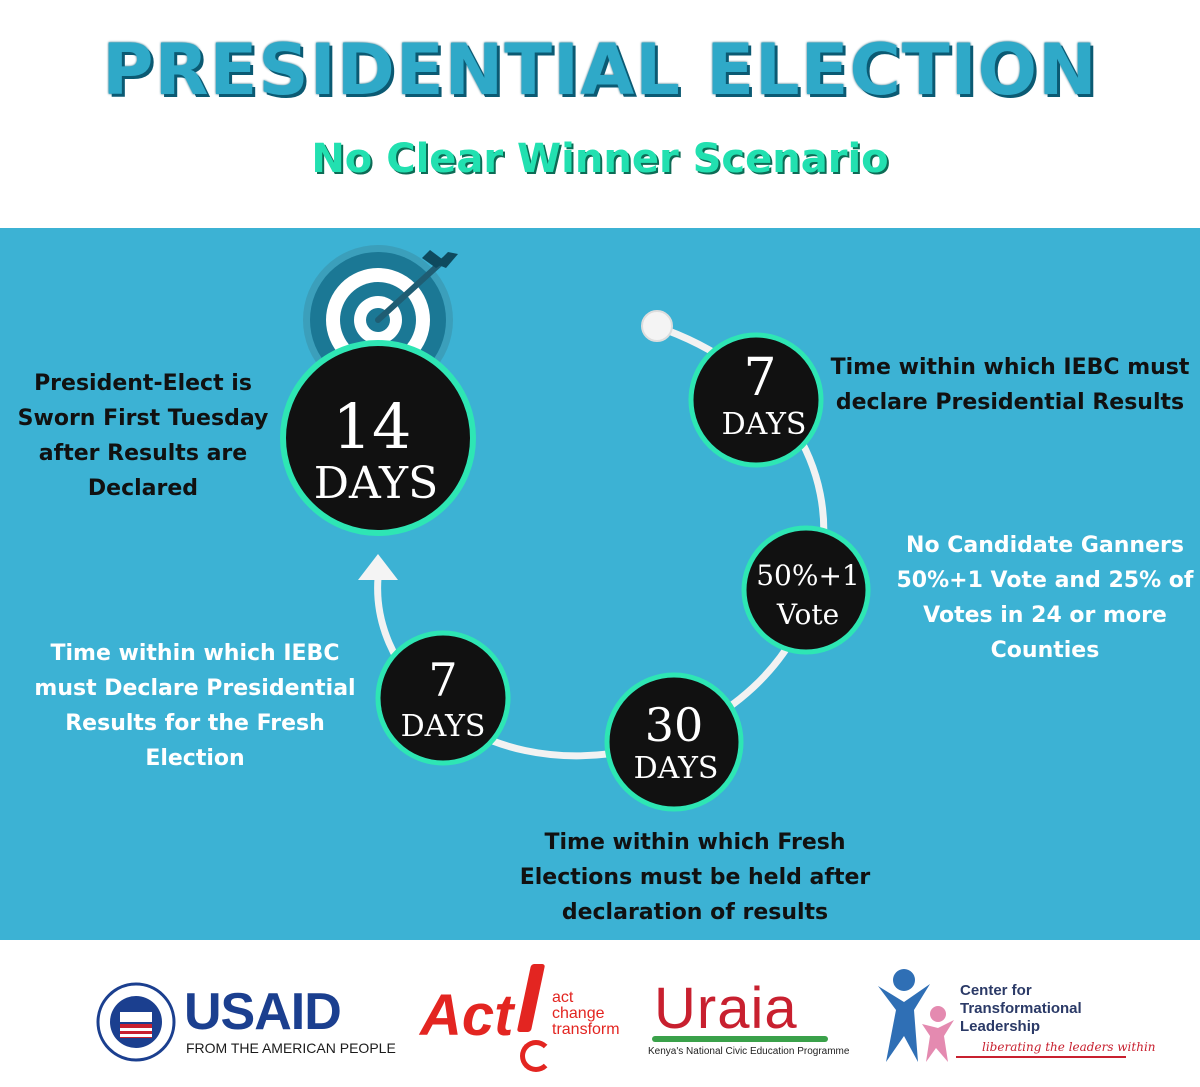 This screenshot has width=1200, height=1087. Describe the element at coordinates (807, 614) in the screenshot. I see `step-2-unit: Vote` at that location.